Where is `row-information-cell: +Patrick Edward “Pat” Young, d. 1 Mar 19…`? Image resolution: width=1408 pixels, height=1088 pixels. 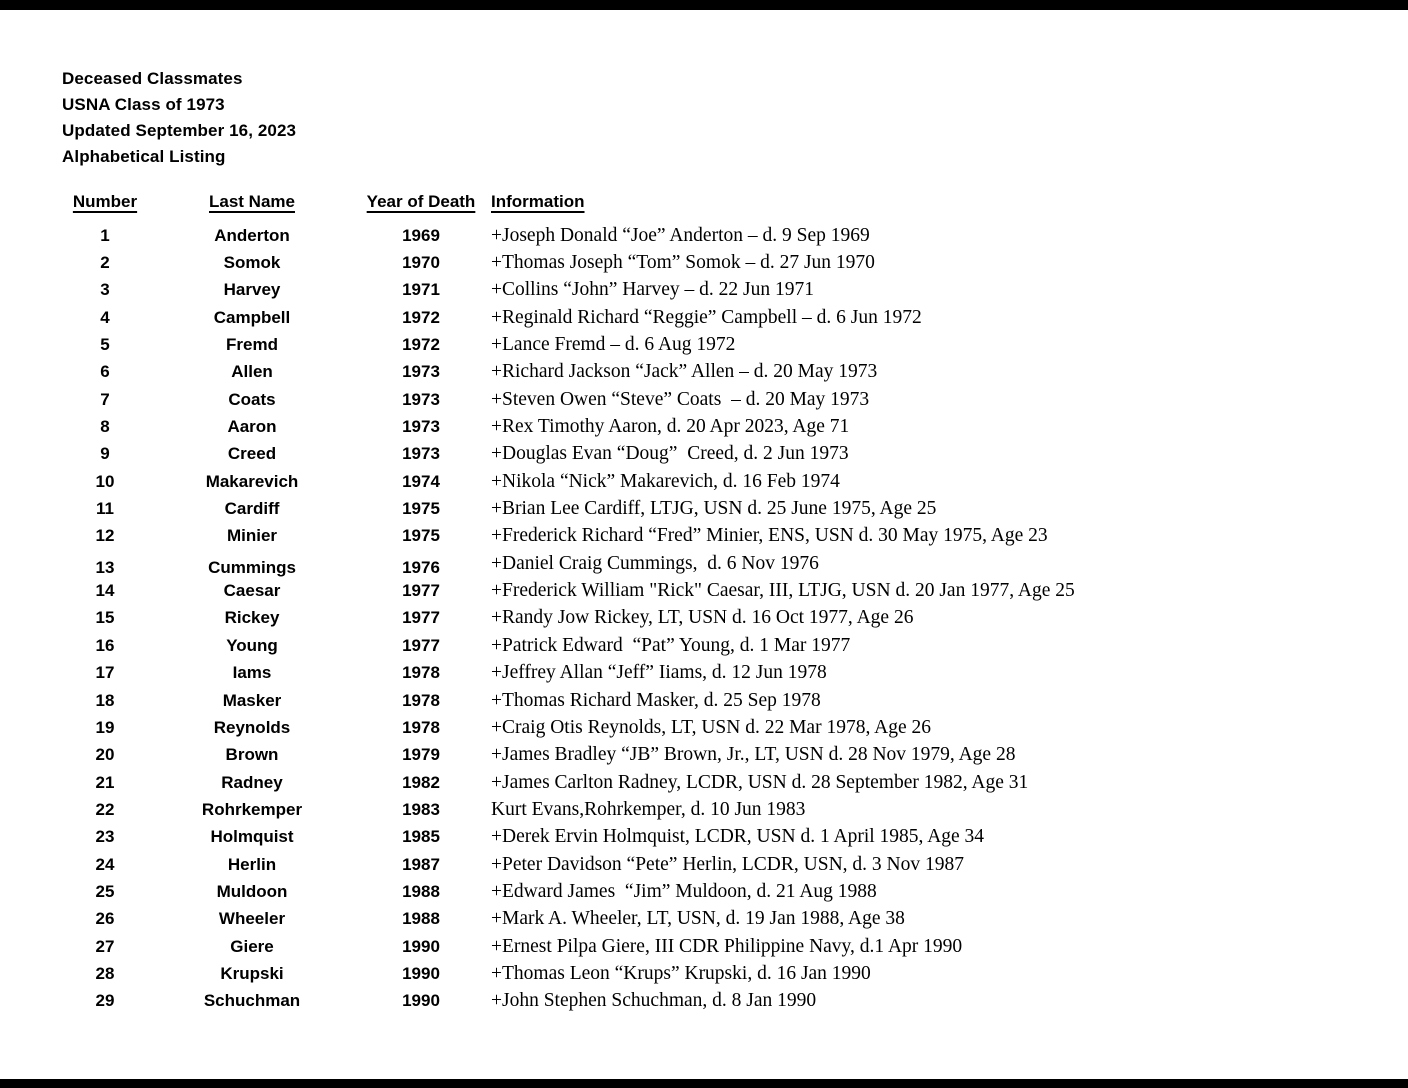 row-information-cell: +Patrick Edward “Pat” Young, d. 1 Mar 19… is located at coordinates (671, 645).